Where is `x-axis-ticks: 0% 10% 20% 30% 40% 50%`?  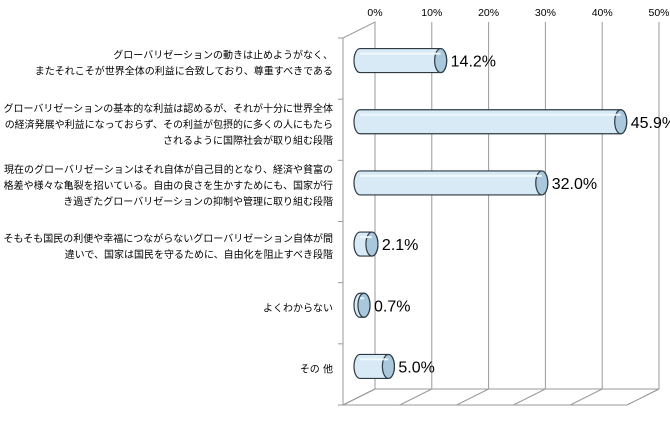
x-axis-ticks: 0% 10% 20% 30% 40% 50% is located at coordinates (518, 13).